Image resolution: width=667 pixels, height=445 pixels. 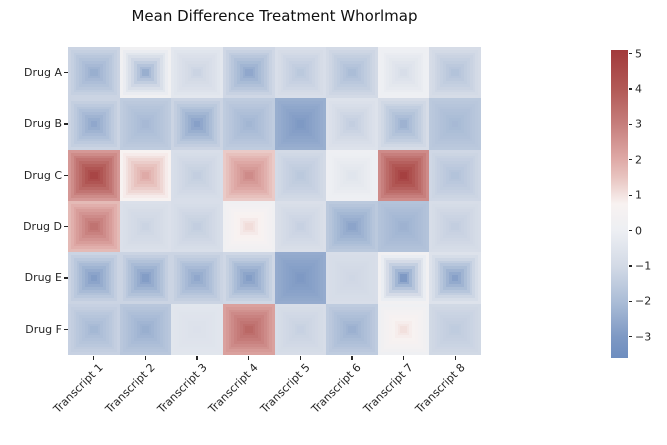 I want to click on x-tick-label: Transcript 3, so click(x=182, y=388).